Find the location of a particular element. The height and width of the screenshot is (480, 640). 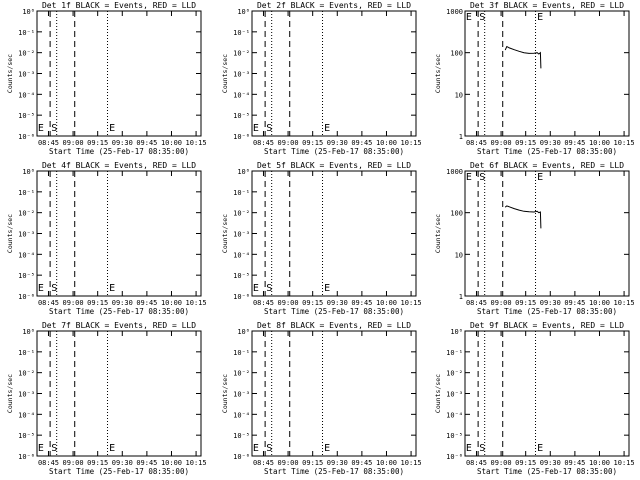

panel-title: Det 1f BLACK = Events, RED = LLD is located at coordinates (119, 5).